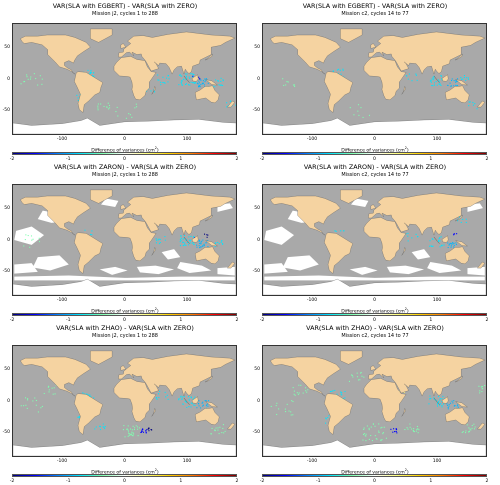 The image size is (500, 485). Describe the element at coordinates (155, 470) in the screenshot. I see `colorbar-label-exponent: 2` at that location.